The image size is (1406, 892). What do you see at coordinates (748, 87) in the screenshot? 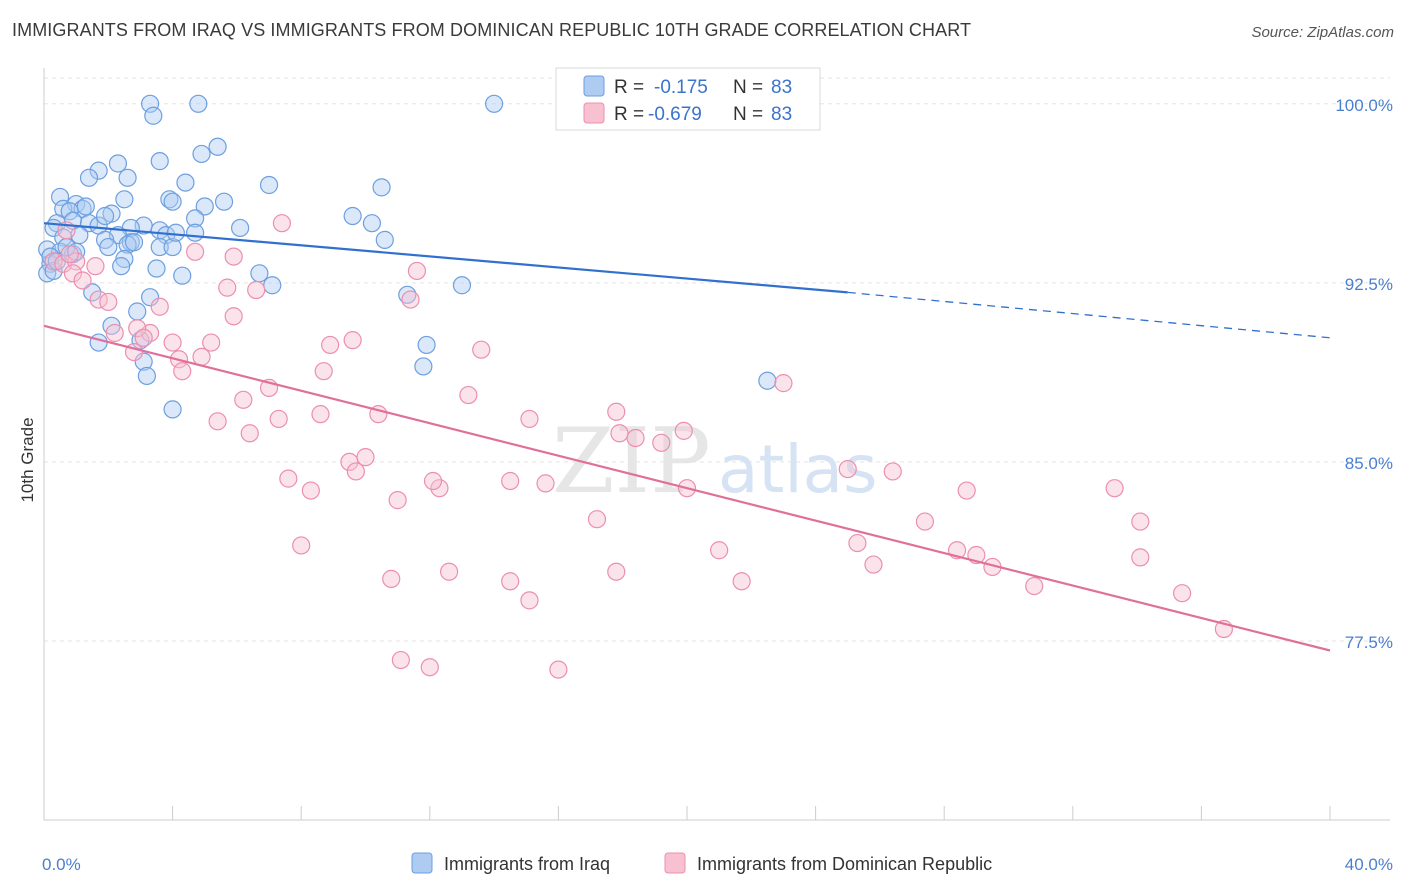
I see `legend-n-label-iraq: N =` at bounding box center [748, 87].